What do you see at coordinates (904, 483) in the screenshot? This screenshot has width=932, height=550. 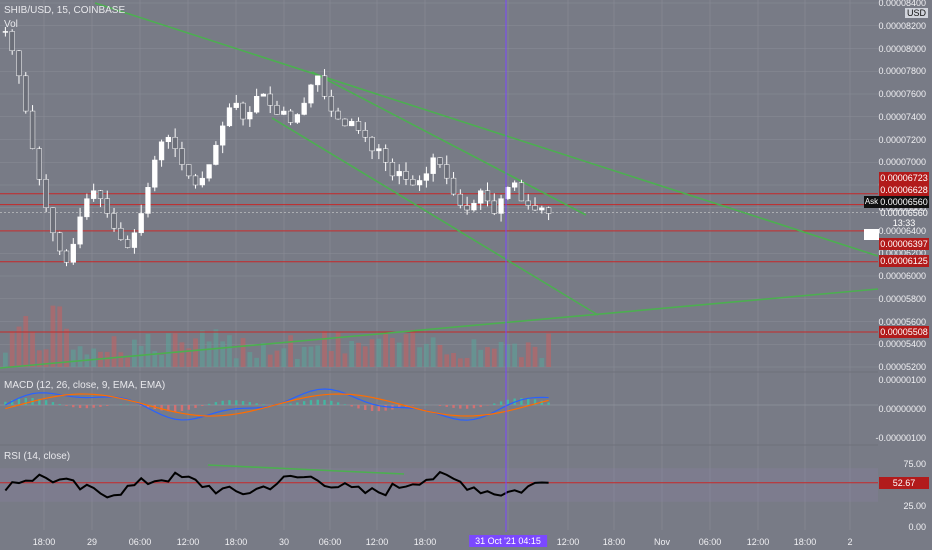 I see `rsi-value-tag: 52.67` at bounding box center [904, 483].